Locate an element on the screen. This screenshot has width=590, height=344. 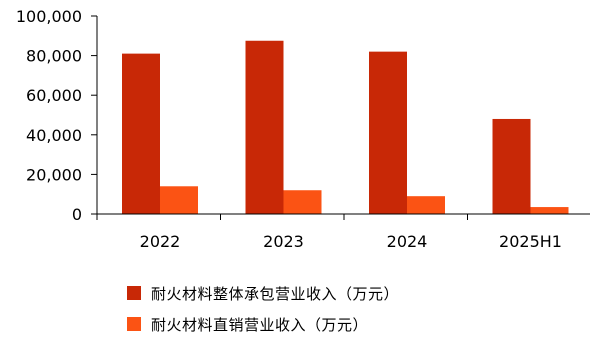
legend-label-series-1: 耐火材料整体承包营业收入（万元） is located at coordinates (275, 293).